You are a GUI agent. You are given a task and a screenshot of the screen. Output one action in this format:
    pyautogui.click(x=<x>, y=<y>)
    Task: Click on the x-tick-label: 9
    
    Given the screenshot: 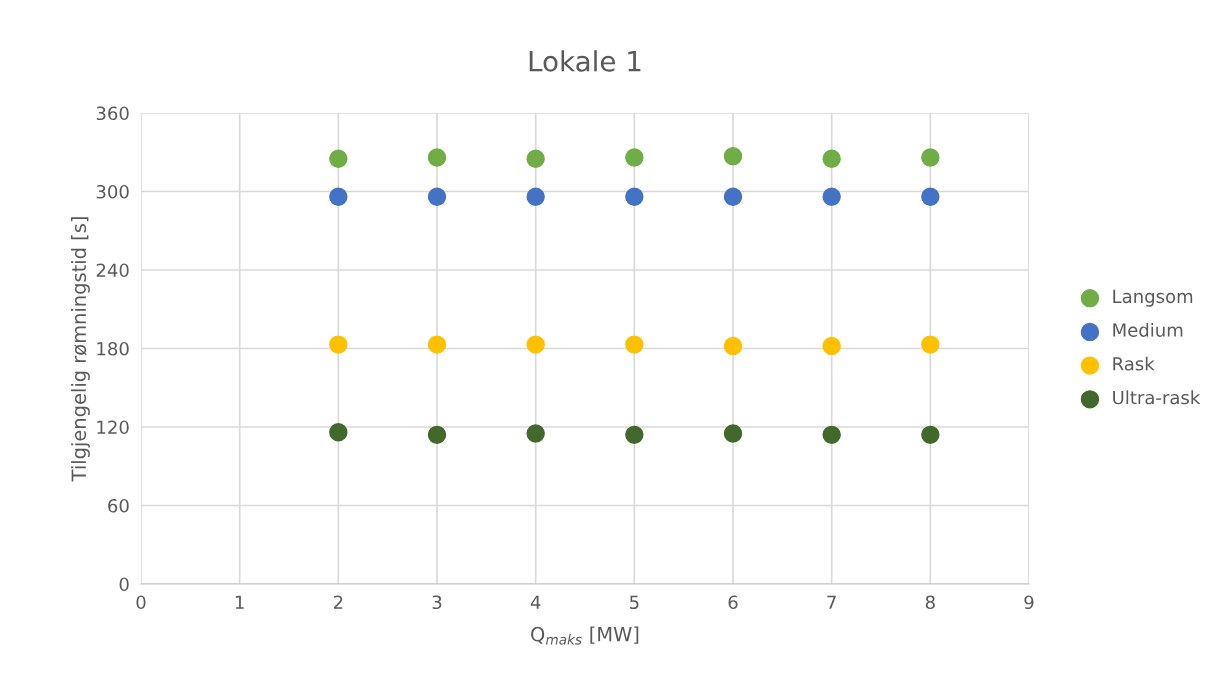 What is the action you would take?
    pyautogui.click(x=1029, y=602)
    